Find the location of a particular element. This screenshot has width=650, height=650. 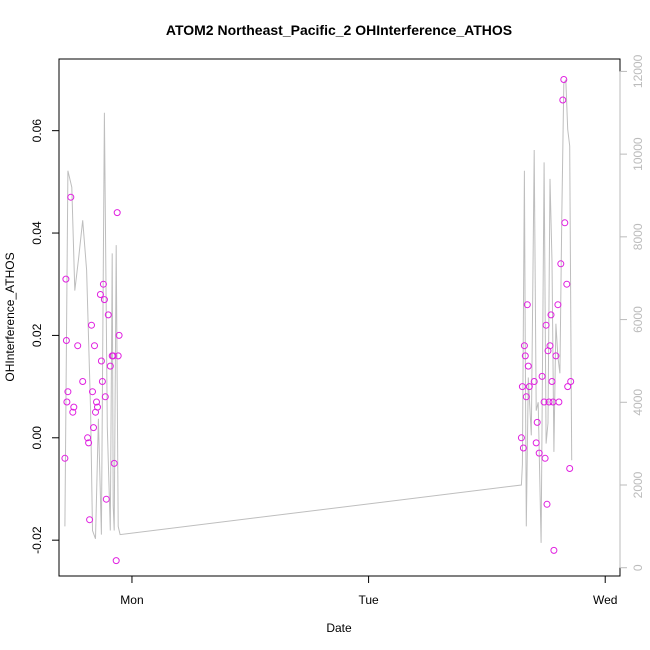

right-tick-label: 10000 is located at coordinates (638, 154).